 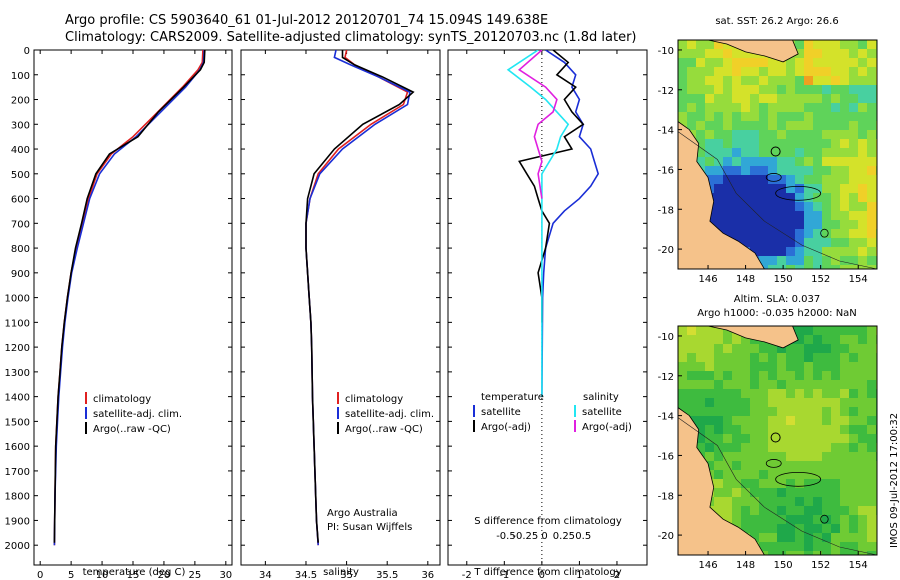 What do you see at coordinates (583, 536) in the screenshot?
I see `s-tick-label: 0.5` at bounding box center [583, 536].